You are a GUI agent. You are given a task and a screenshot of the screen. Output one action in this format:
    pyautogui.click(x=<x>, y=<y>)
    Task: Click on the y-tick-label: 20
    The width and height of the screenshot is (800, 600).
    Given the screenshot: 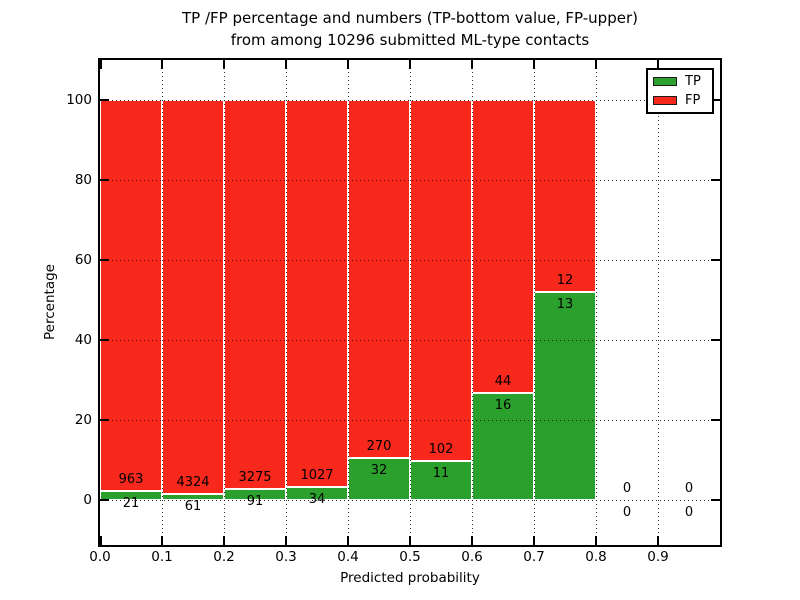 What is the action you would take?
    pyautogui.click(x=83, y=420)
    